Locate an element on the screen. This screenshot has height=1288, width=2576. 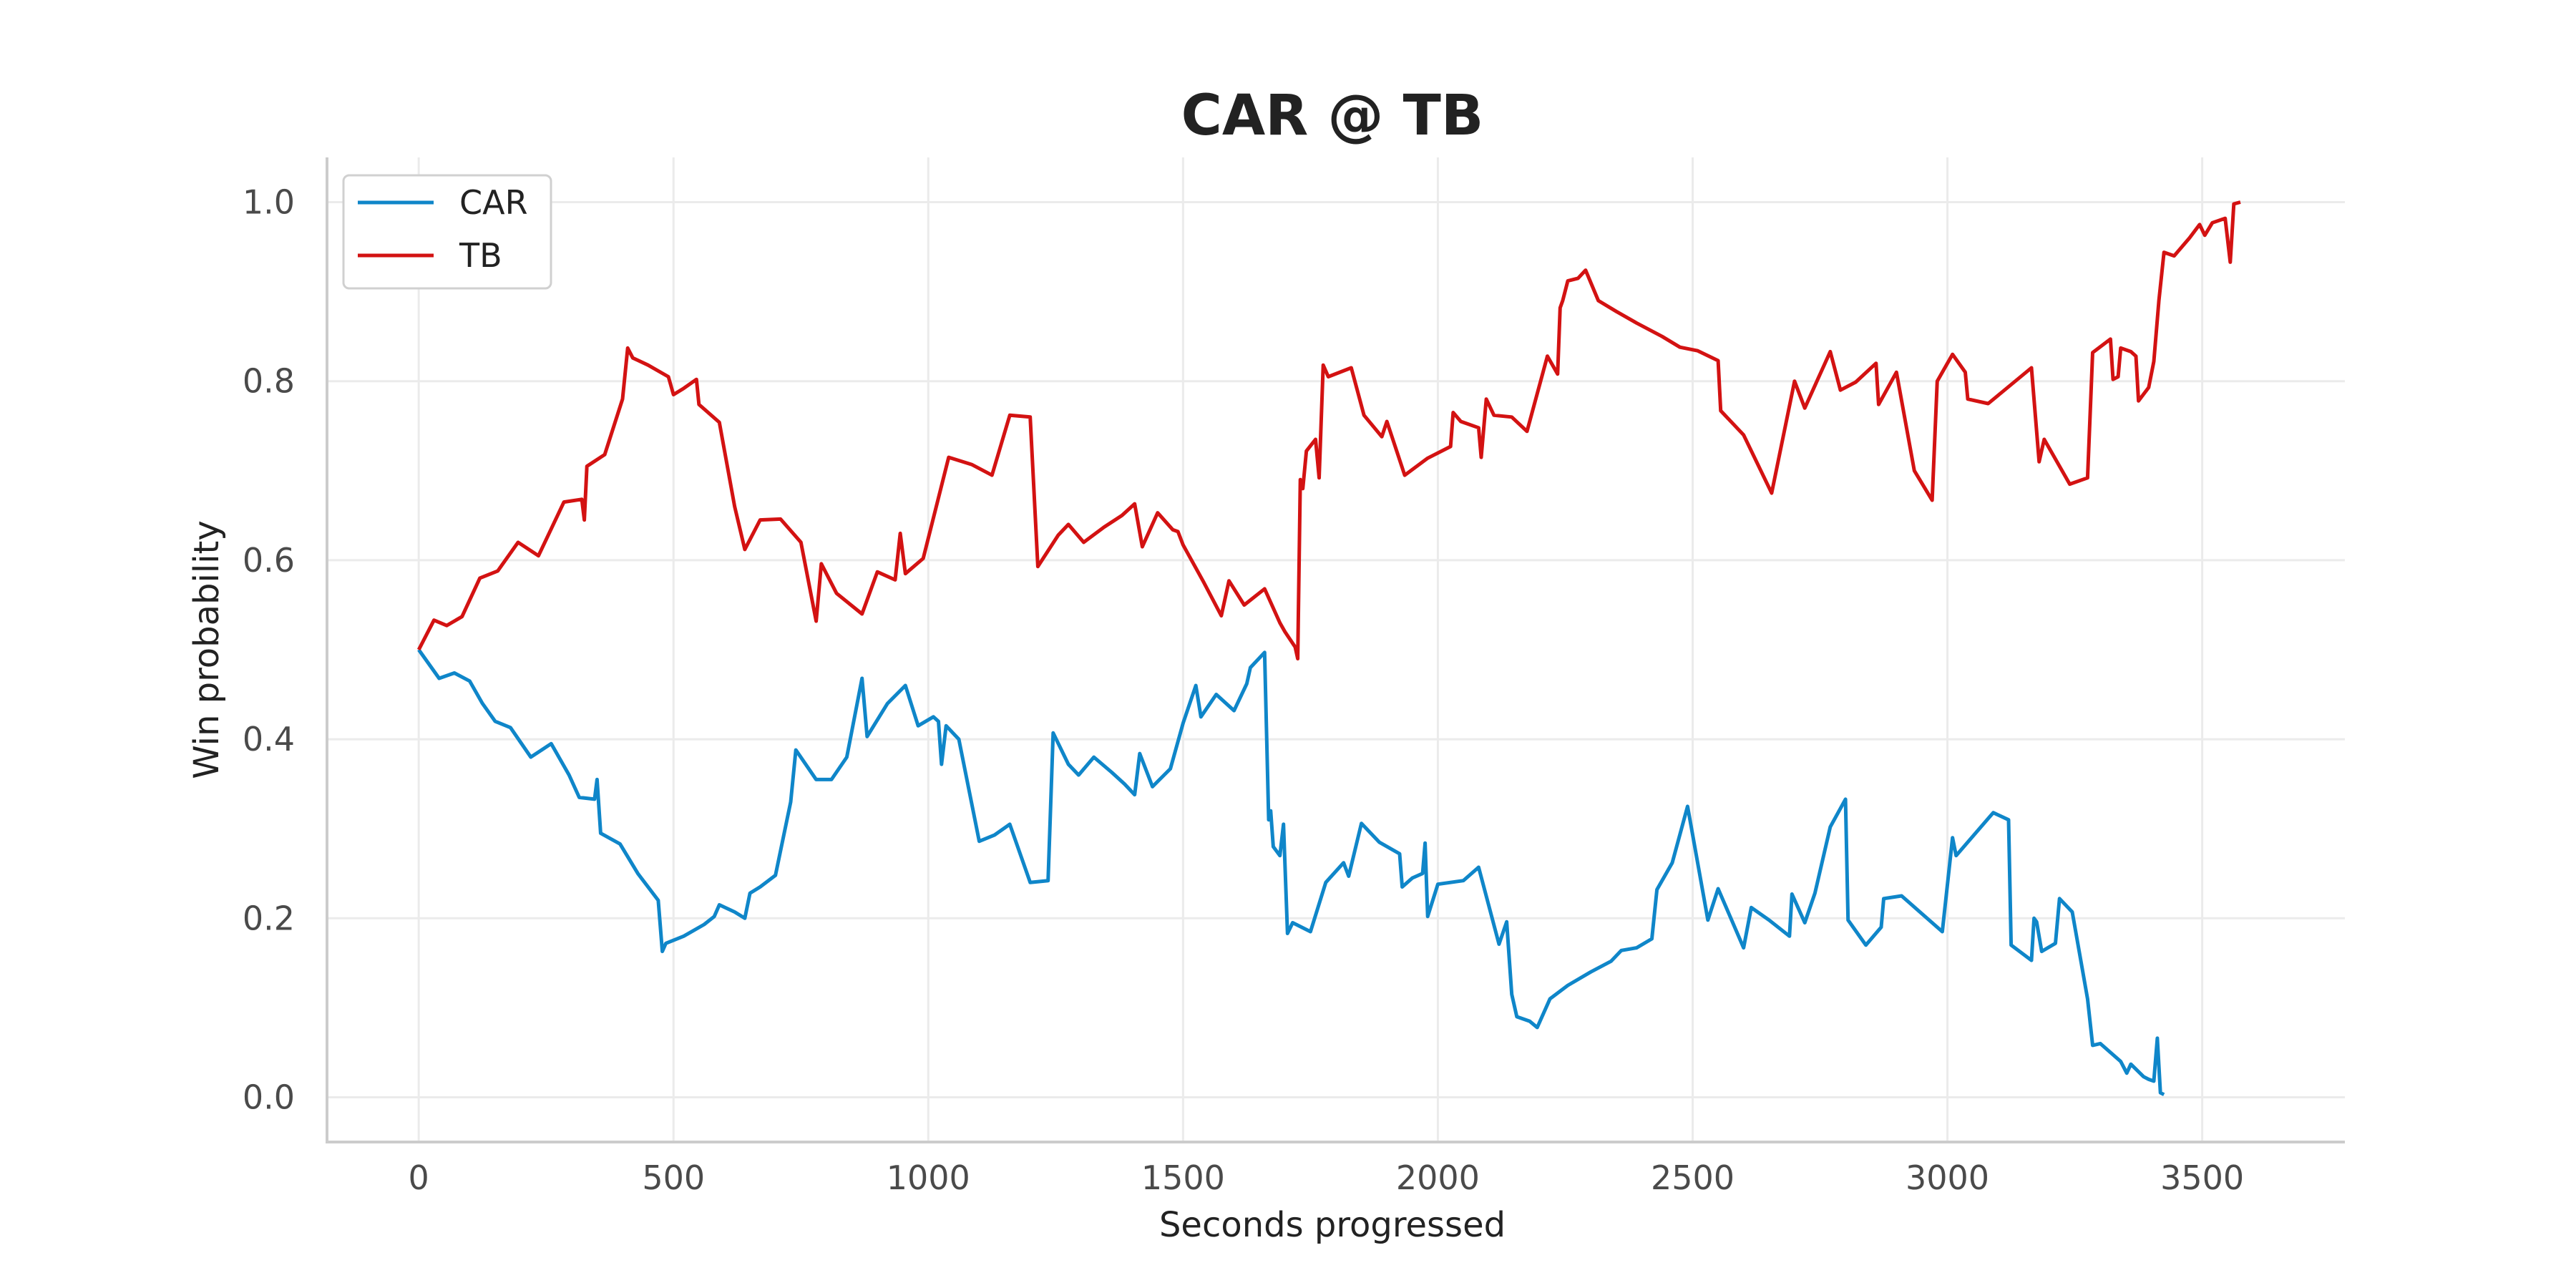
legend: CAR TB is located at coordinates (447, 232).